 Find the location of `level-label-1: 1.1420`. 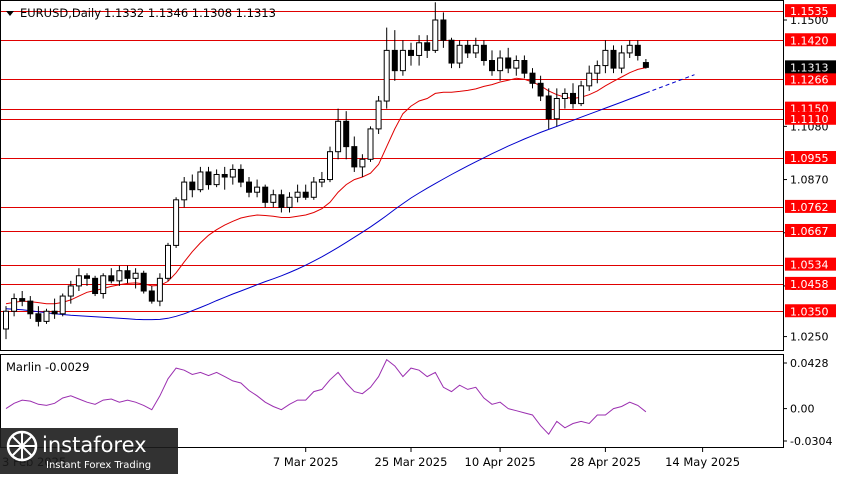

level-label-1: 1.1420 is located at coordinates (809, 40).